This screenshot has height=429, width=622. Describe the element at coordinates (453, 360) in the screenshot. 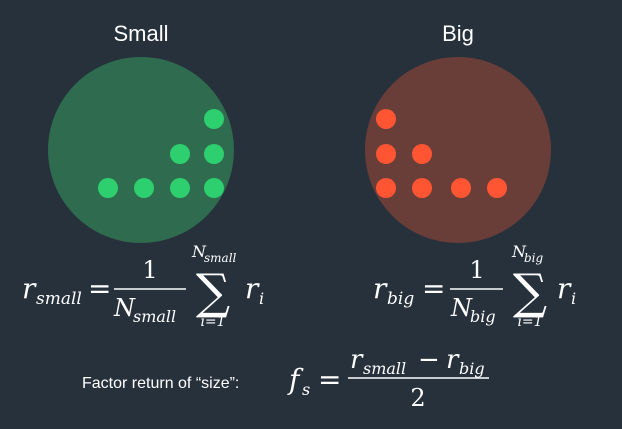

I see `num-var-2: r` at that location.